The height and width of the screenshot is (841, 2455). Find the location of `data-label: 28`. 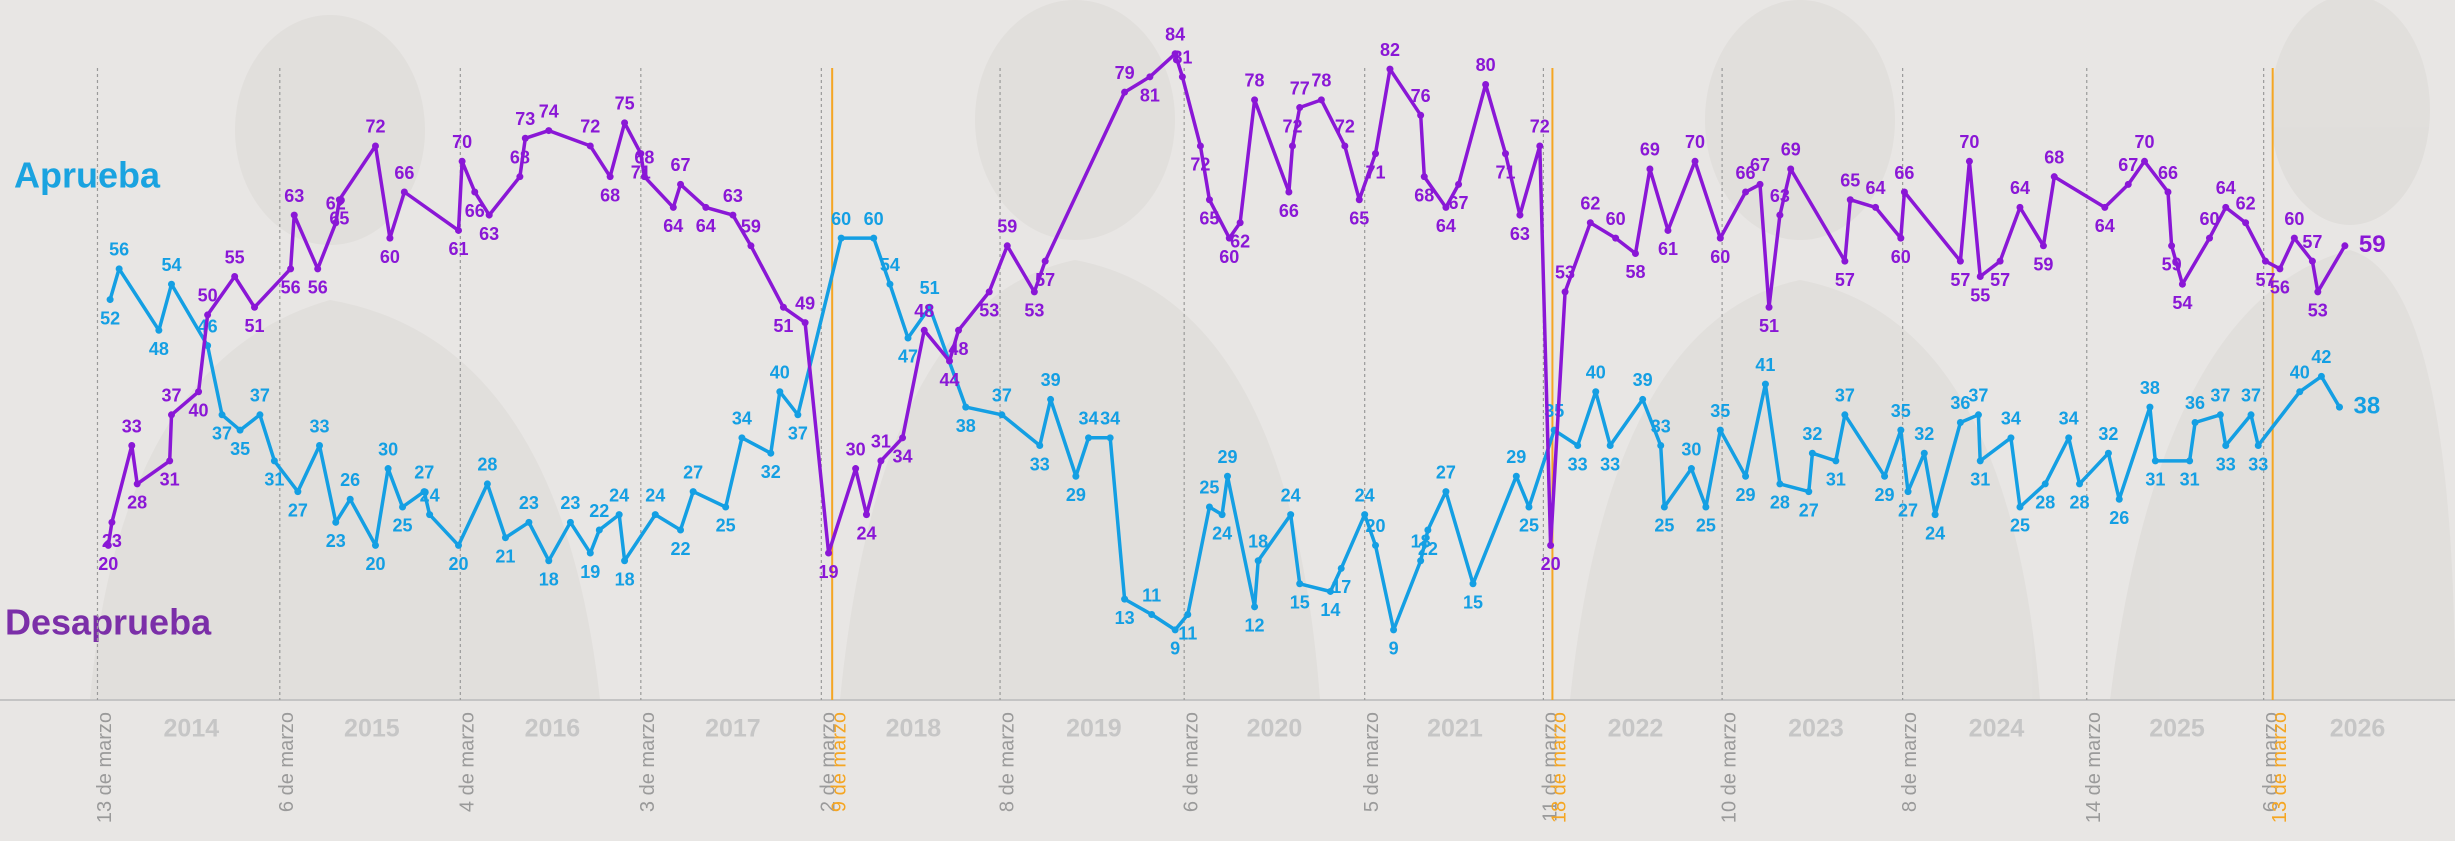

data-label: 28 is located at coordinates (1780, 503).